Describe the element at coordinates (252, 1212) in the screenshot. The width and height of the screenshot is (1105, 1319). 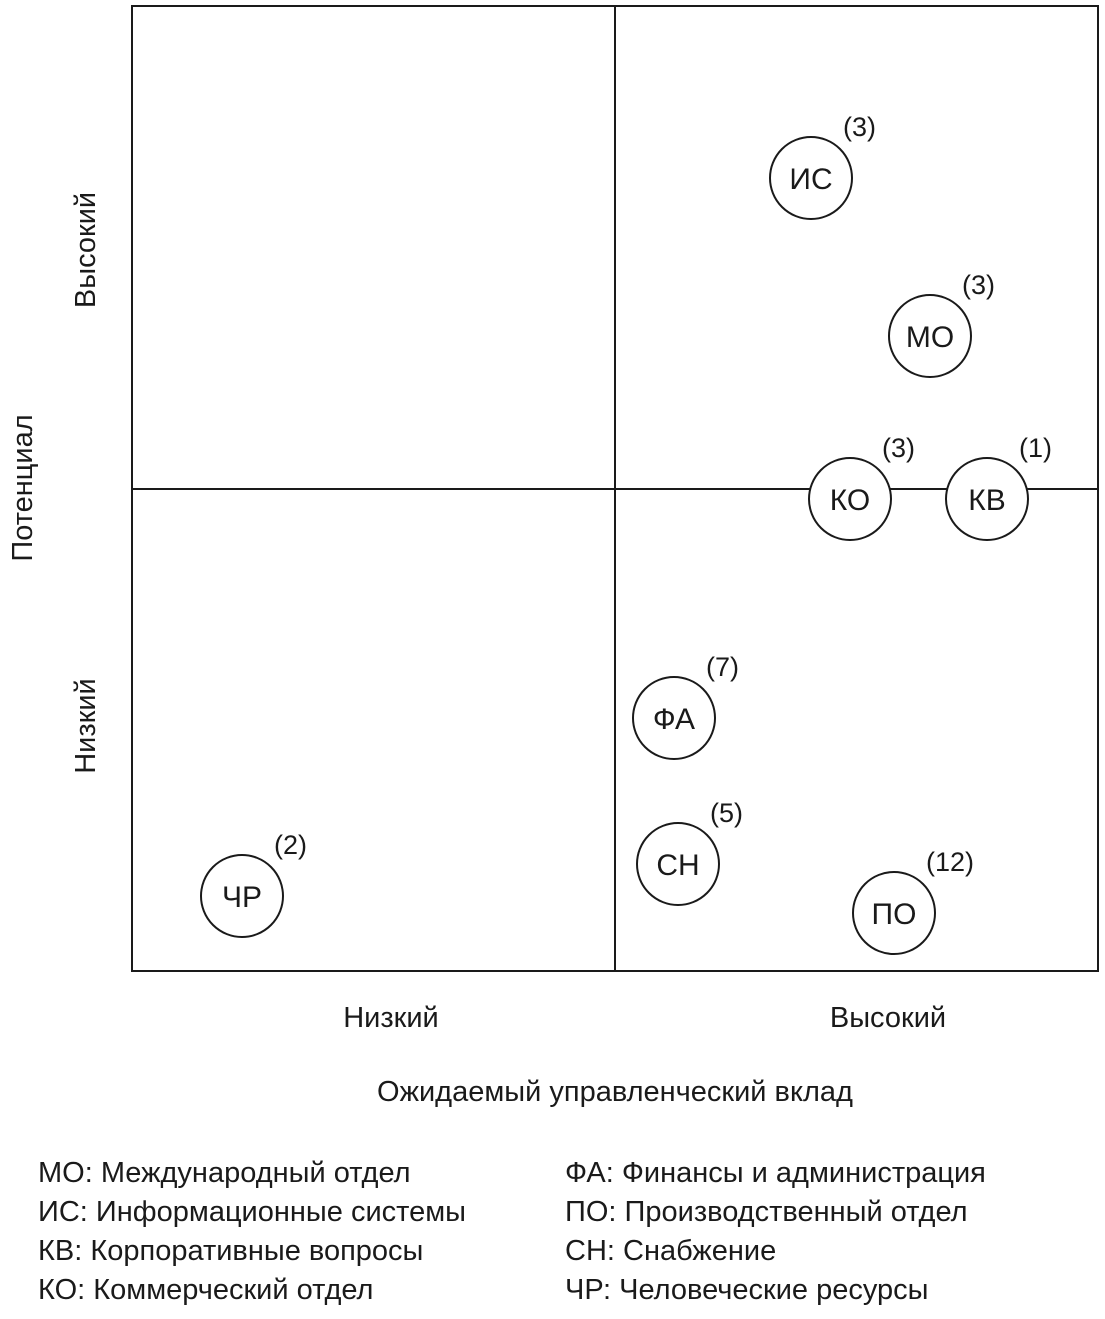
I see `legend-item: ИС: Информационные системы` at that location.